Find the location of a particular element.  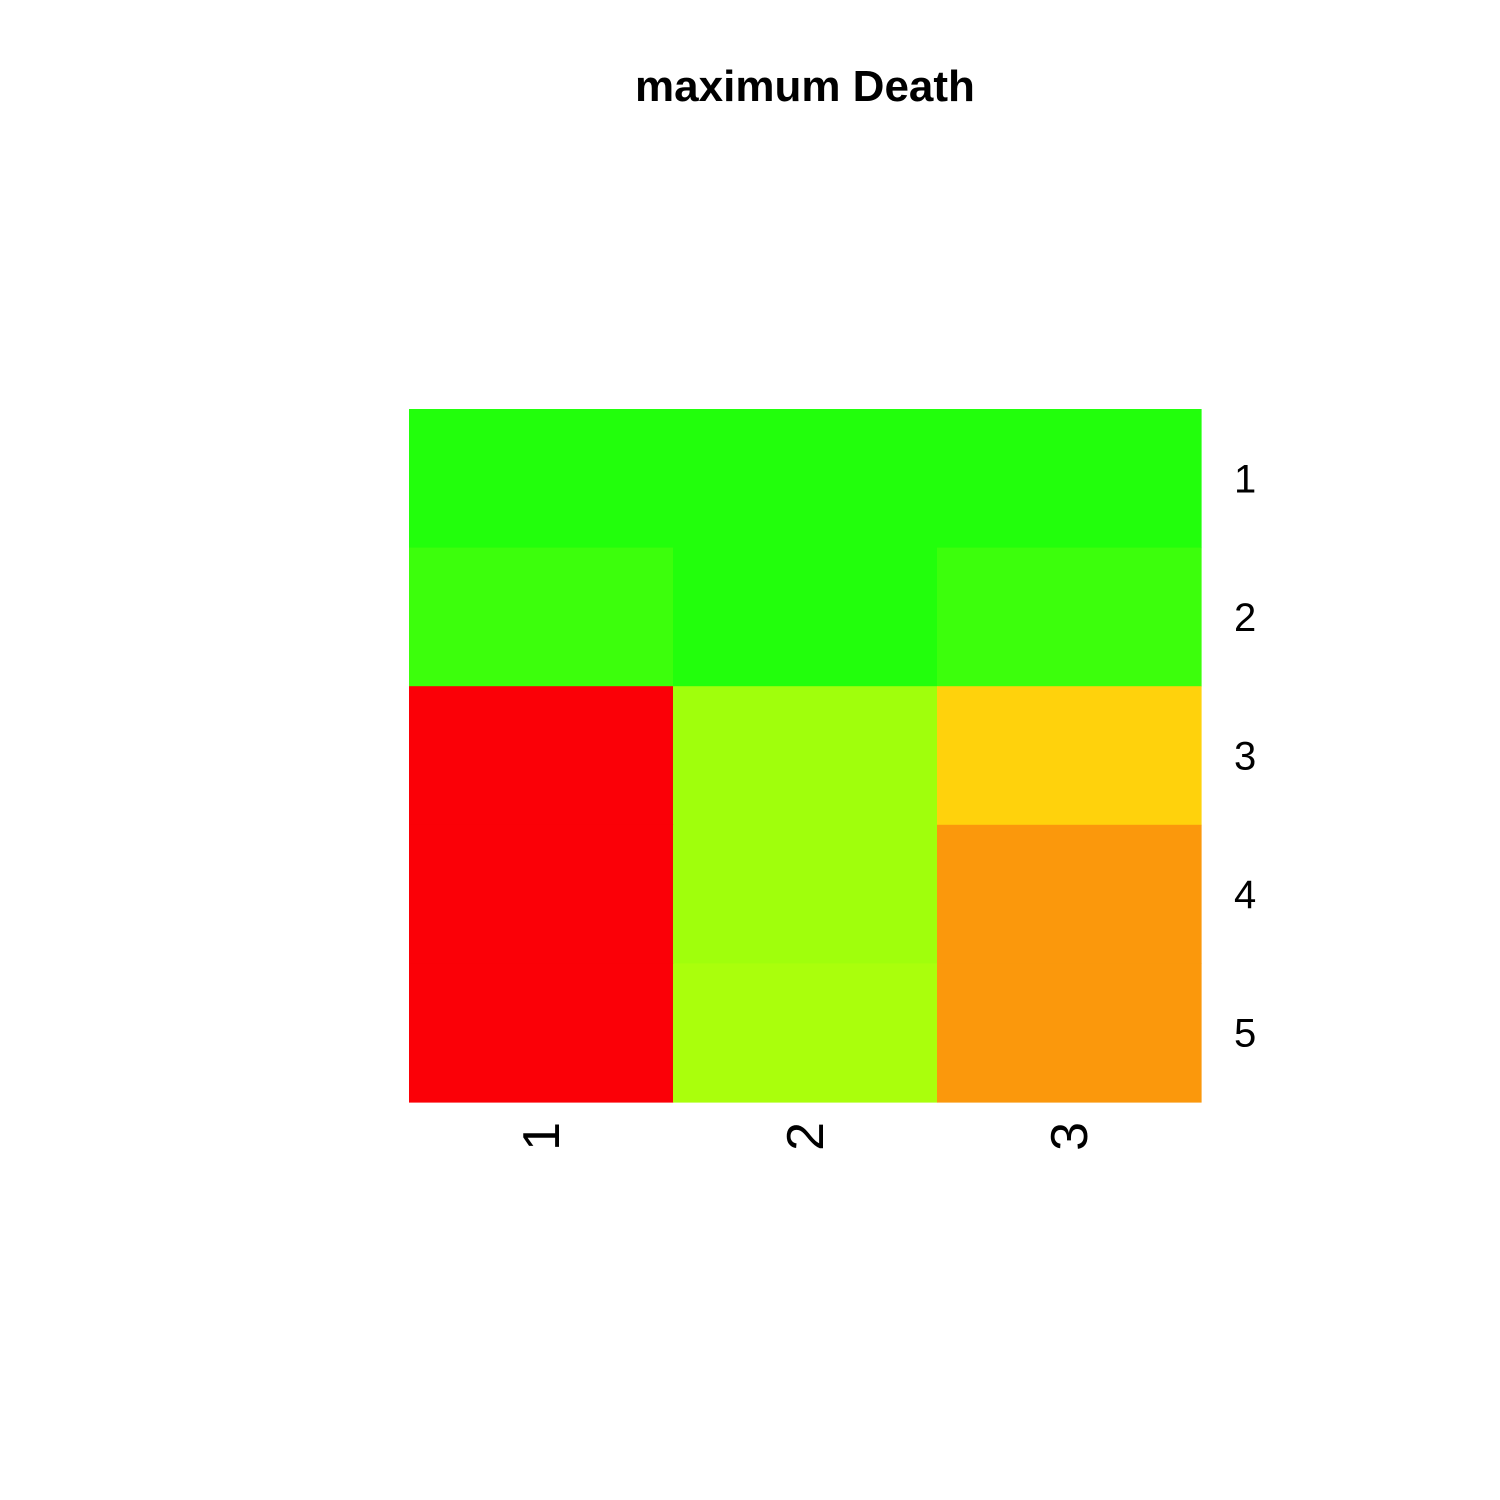

column-tick-labels: 1 2 3 is located at coordinates (806, 1136).